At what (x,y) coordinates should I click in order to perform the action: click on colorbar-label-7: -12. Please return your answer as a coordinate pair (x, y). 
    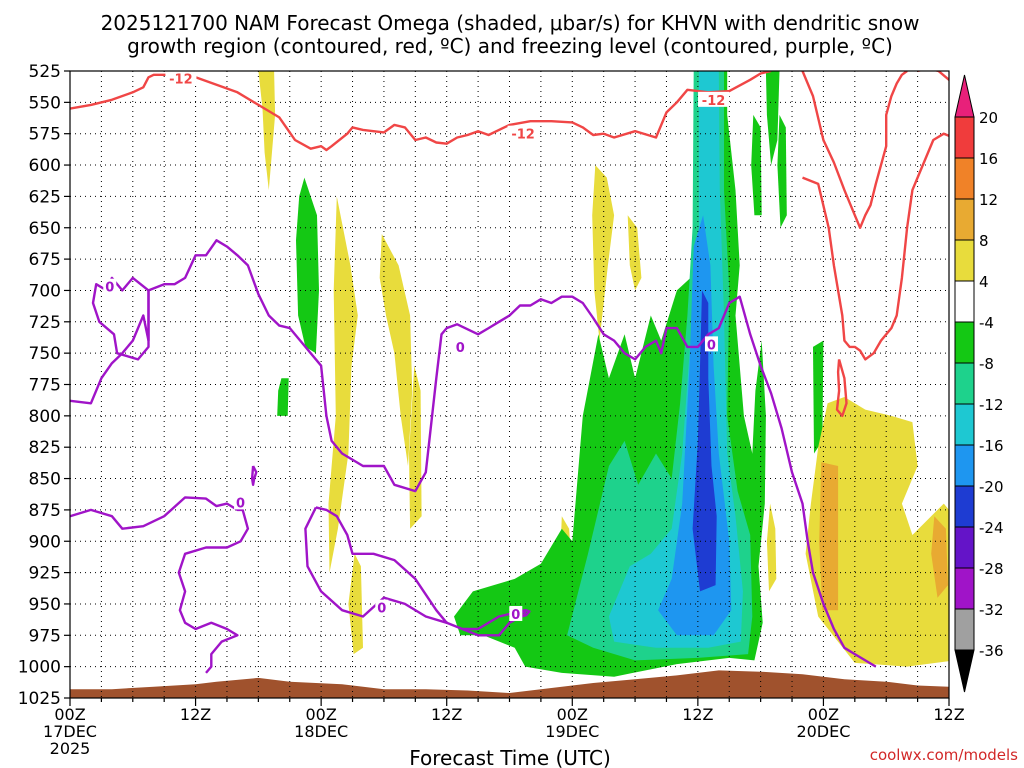
    Looking at the image, I should click on (991, 405).